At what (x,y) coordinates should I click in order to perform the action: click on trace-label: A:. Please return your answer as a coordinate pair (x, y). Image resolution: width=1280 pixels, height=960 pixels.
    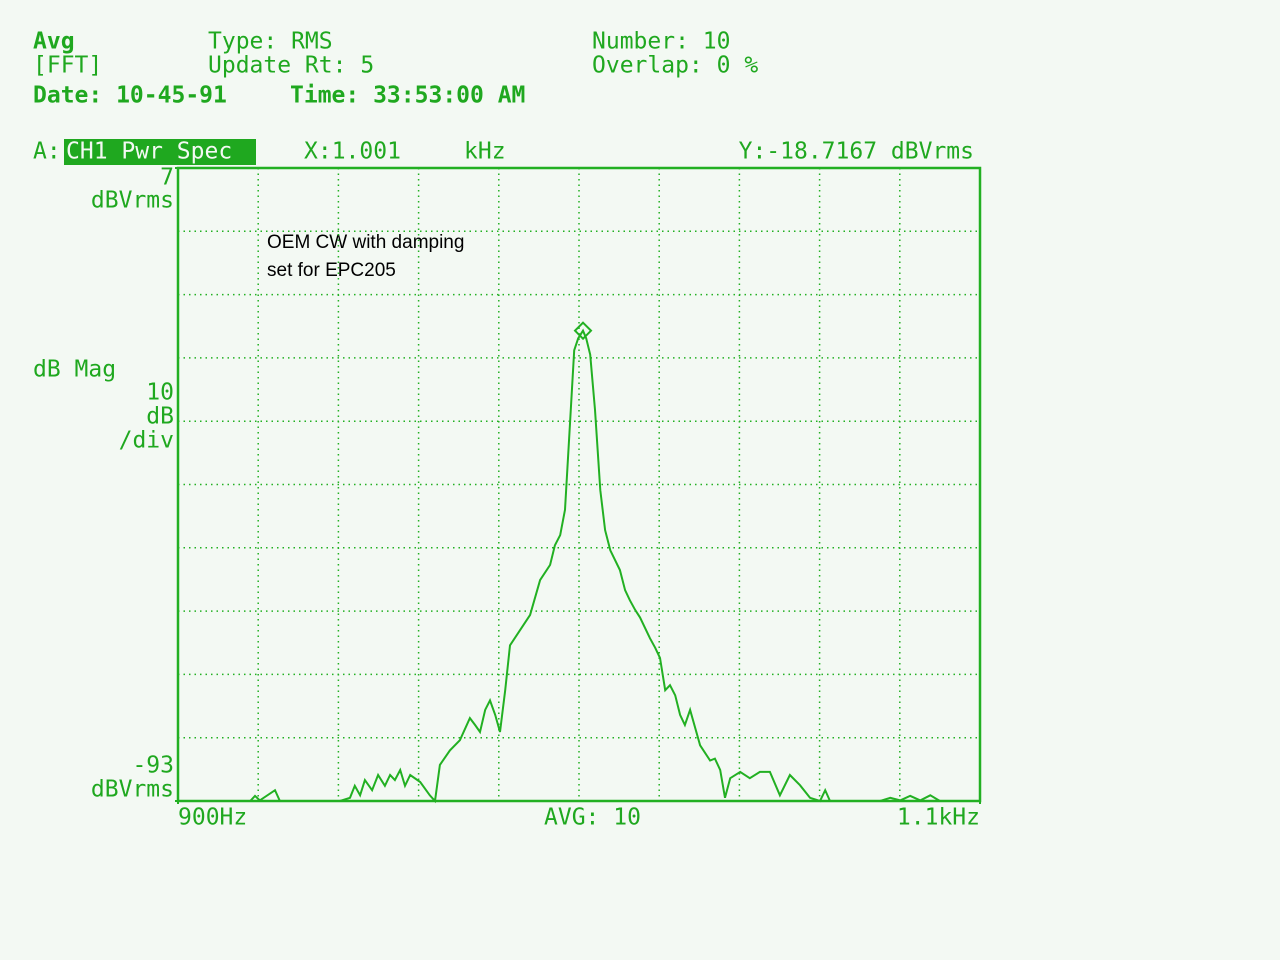
    Looking at the image, I should click on (47, 152).